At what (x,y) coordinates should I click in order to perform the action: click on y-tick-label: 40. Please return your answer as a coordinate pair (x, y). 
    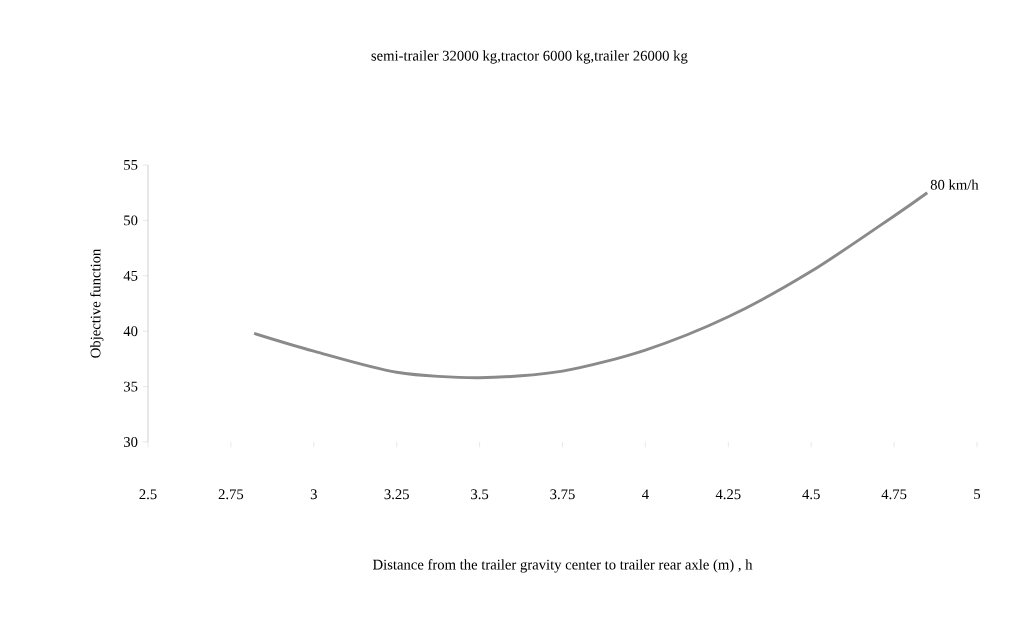
    Looking at the image, I should click on (130, 331).